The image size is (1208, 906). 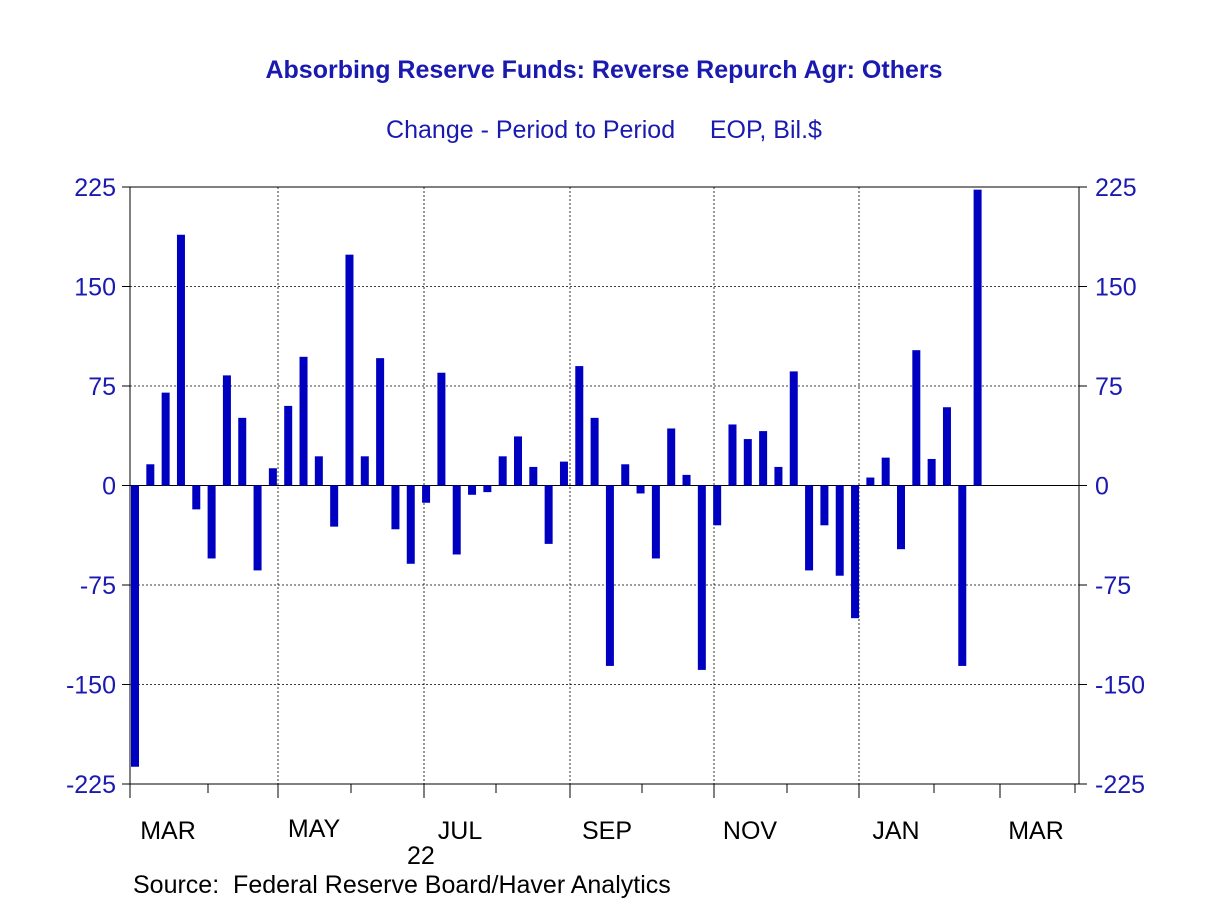 I want to click on x-tick-label: JUL, so click(x=460, y=831).